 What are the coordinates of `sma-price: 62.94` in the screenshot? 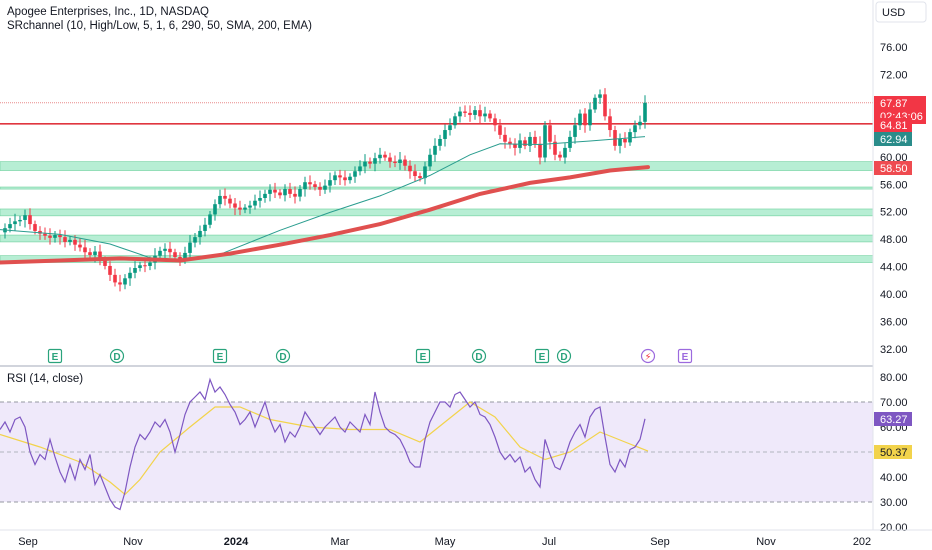 It's located at (894, 140).